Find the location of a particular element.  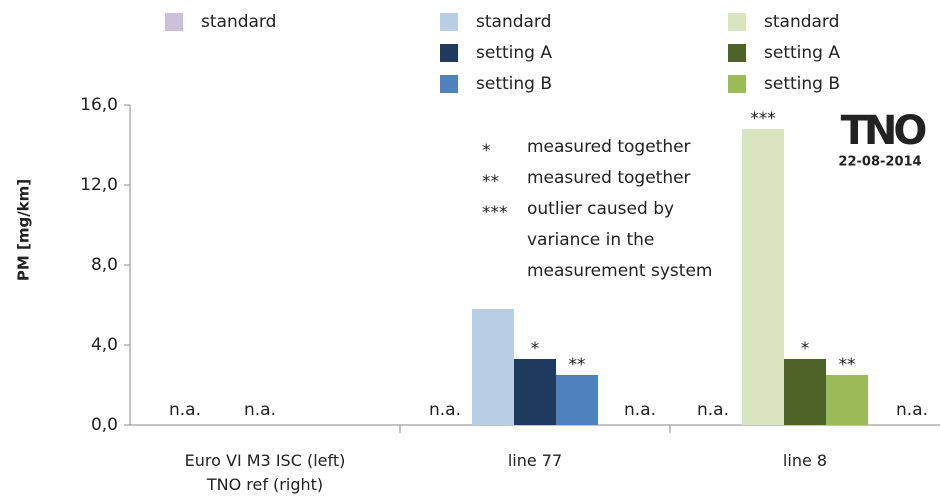

bar-note: *** is located at coordinates (763, 119).